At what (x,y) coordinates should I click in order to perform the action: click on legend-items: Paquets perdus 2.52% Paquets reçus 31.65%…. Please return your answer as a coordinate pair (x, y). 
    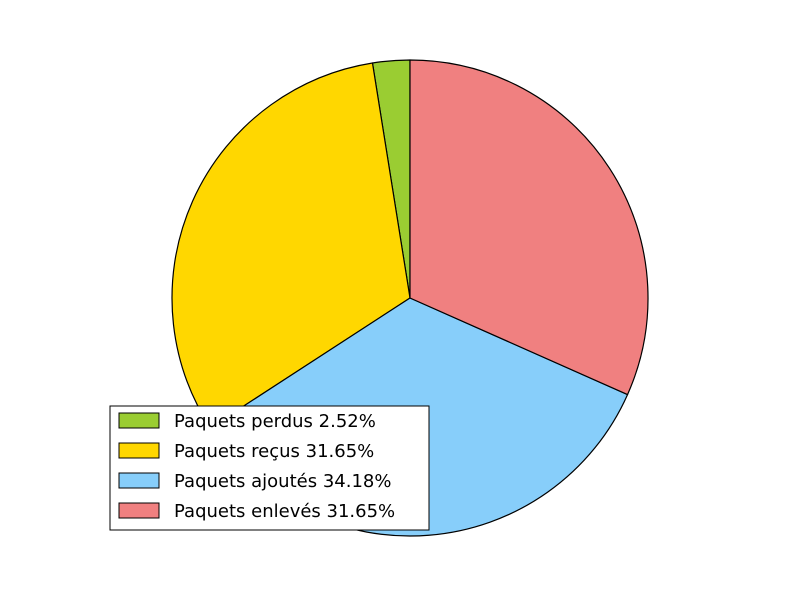
    Looking at the image, I should click on (256, 466).